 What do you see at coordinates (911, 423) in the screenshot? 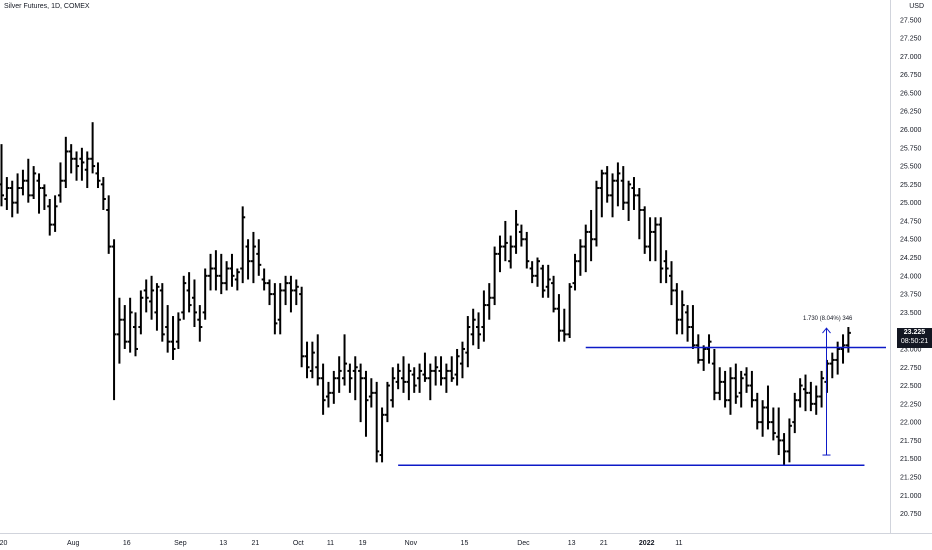
I see `y-tick-label: 22.000` at bounding box center [911, 423].